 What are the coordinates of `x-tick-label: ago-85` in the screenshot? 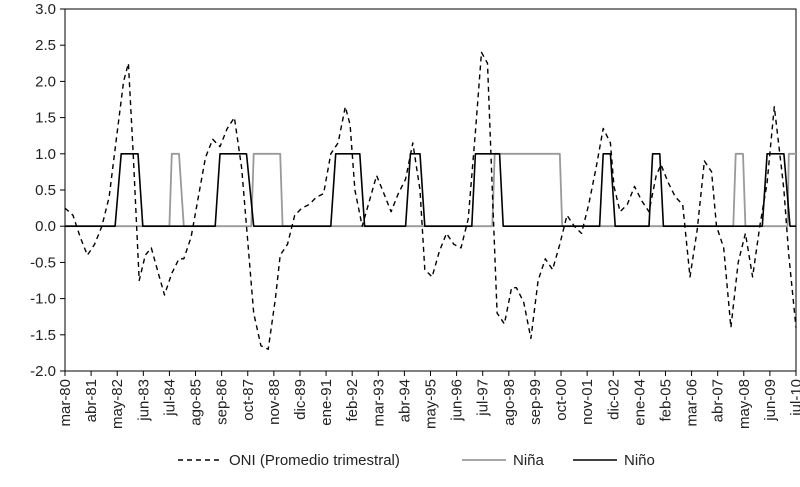 It's located at (196, 402).